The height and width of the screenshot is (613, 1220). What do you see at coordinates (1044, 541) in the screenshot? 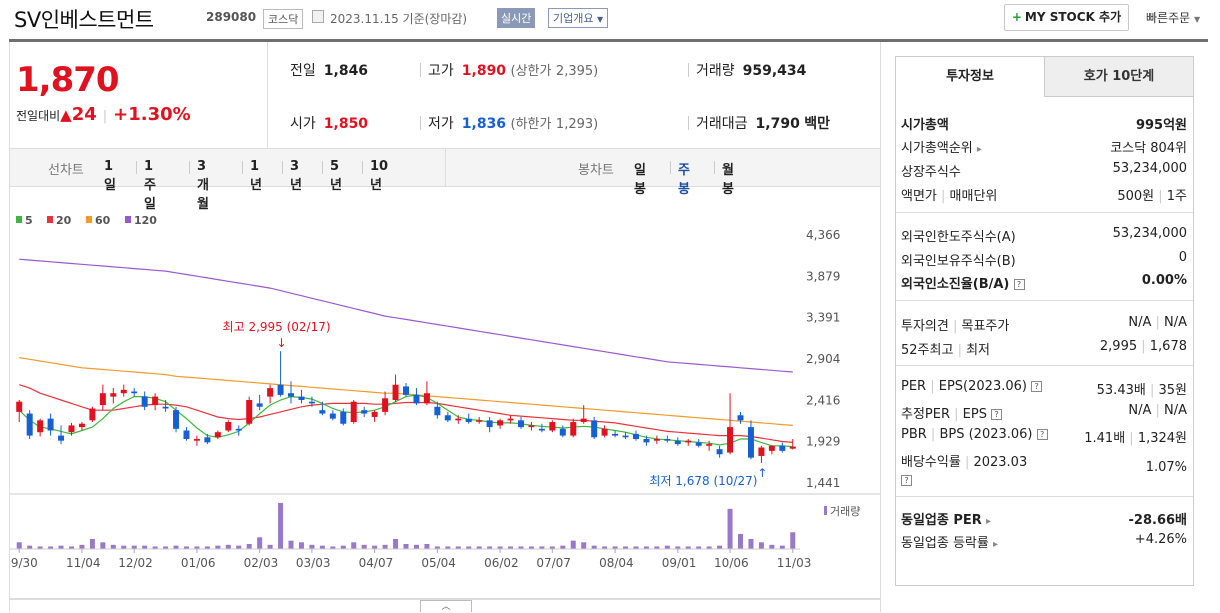
I see `industry-rate-row: 동일업종 등락률 ▸ +4.26%` at bounding box center [1044, 541].